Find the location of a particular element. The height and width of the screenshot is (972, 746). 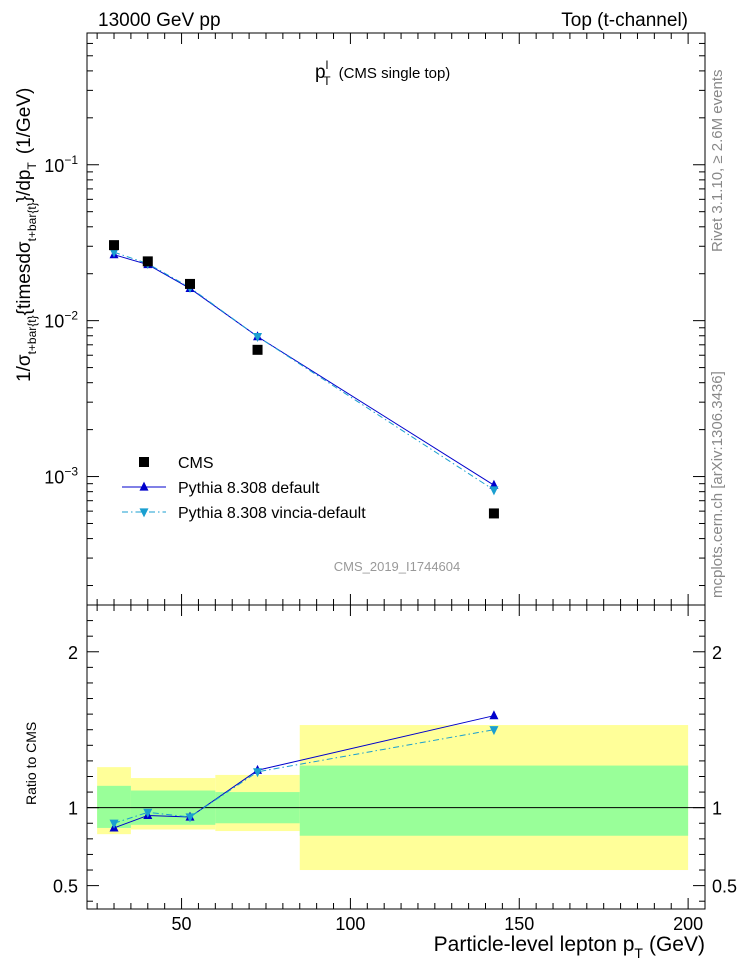

x-axis-label: Particle-level lepton pT (GeV) is located at coordinates (569, 947).